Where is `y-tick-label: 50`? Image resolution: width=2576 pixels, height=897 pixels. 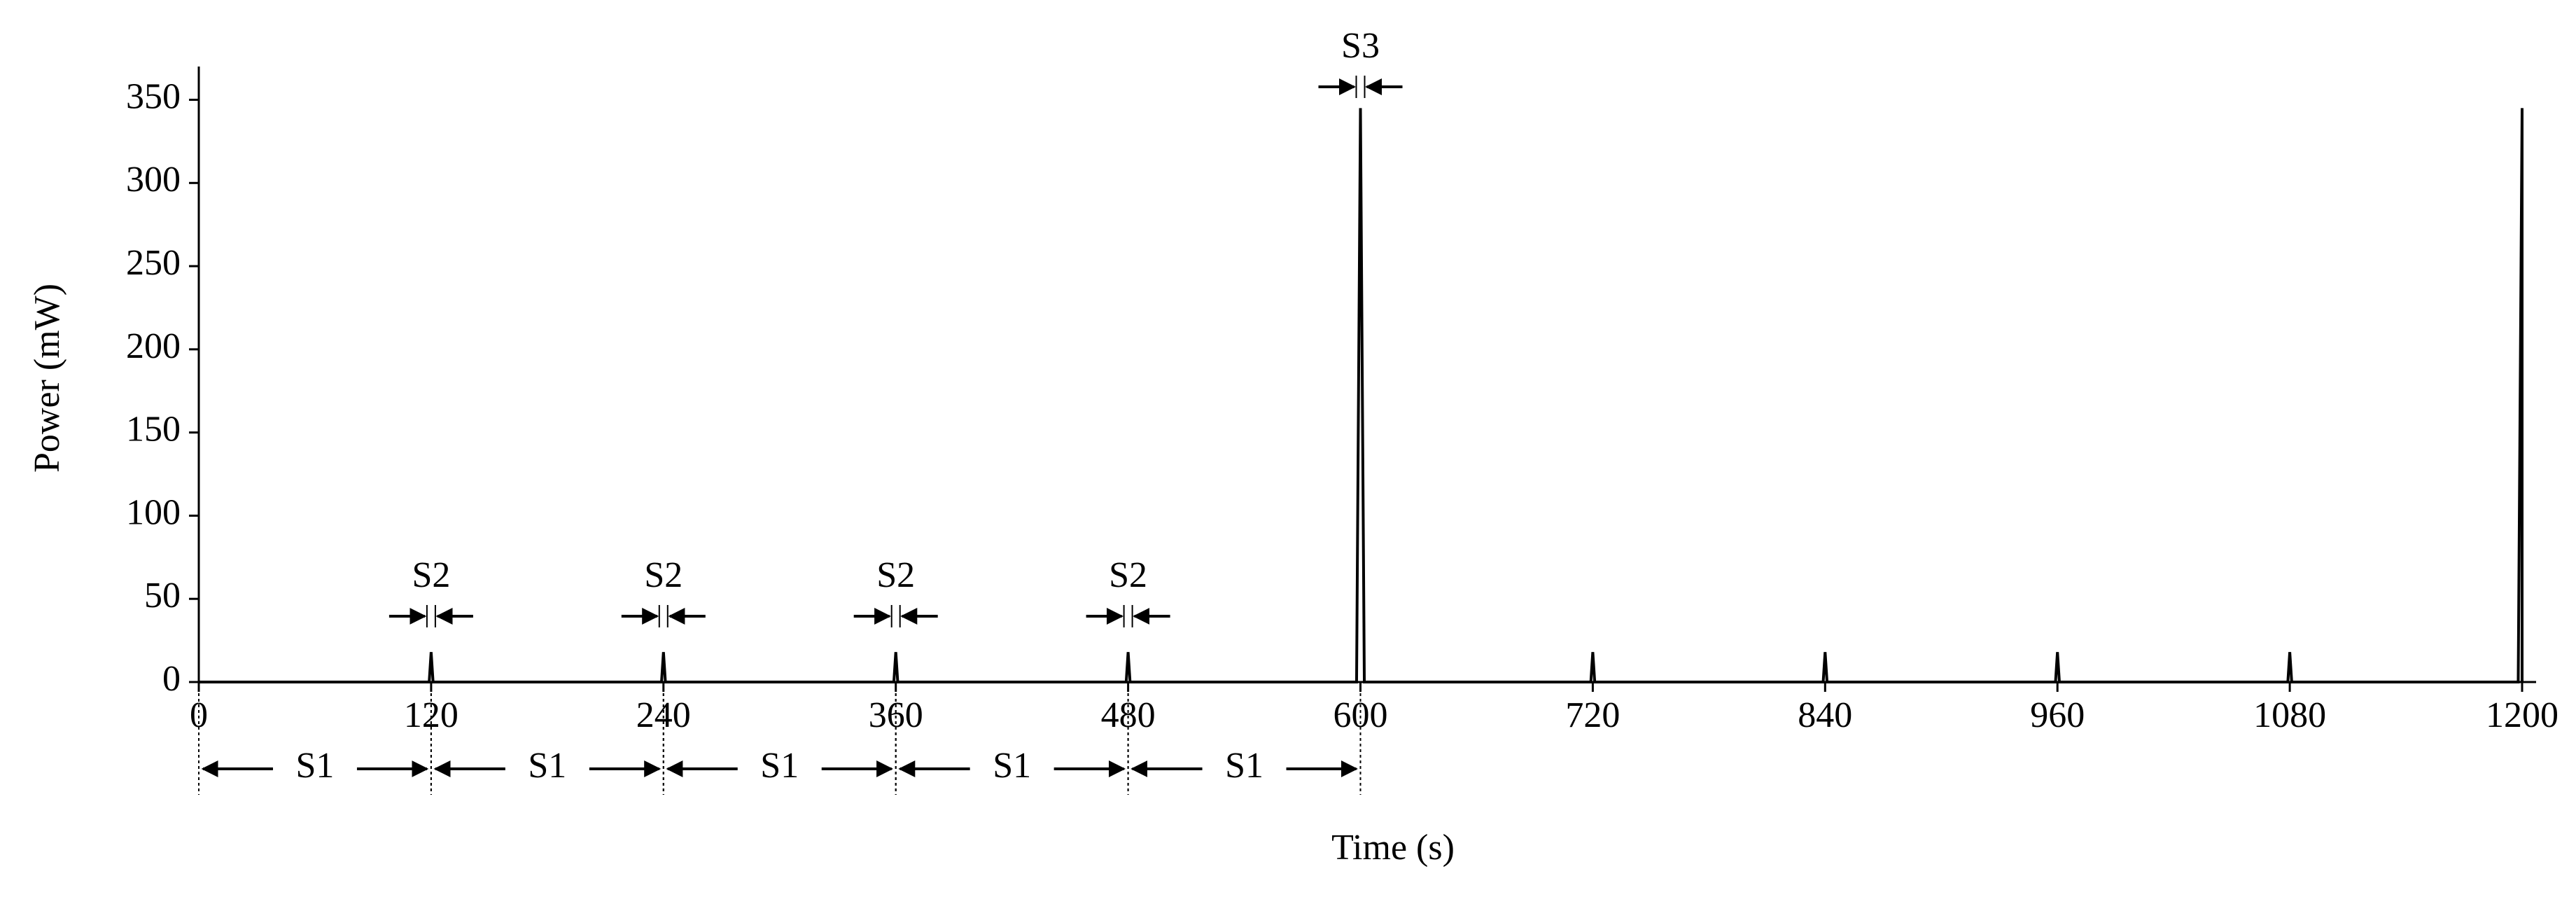 y-tick-label: 50 is located at coordinates (162, 596).